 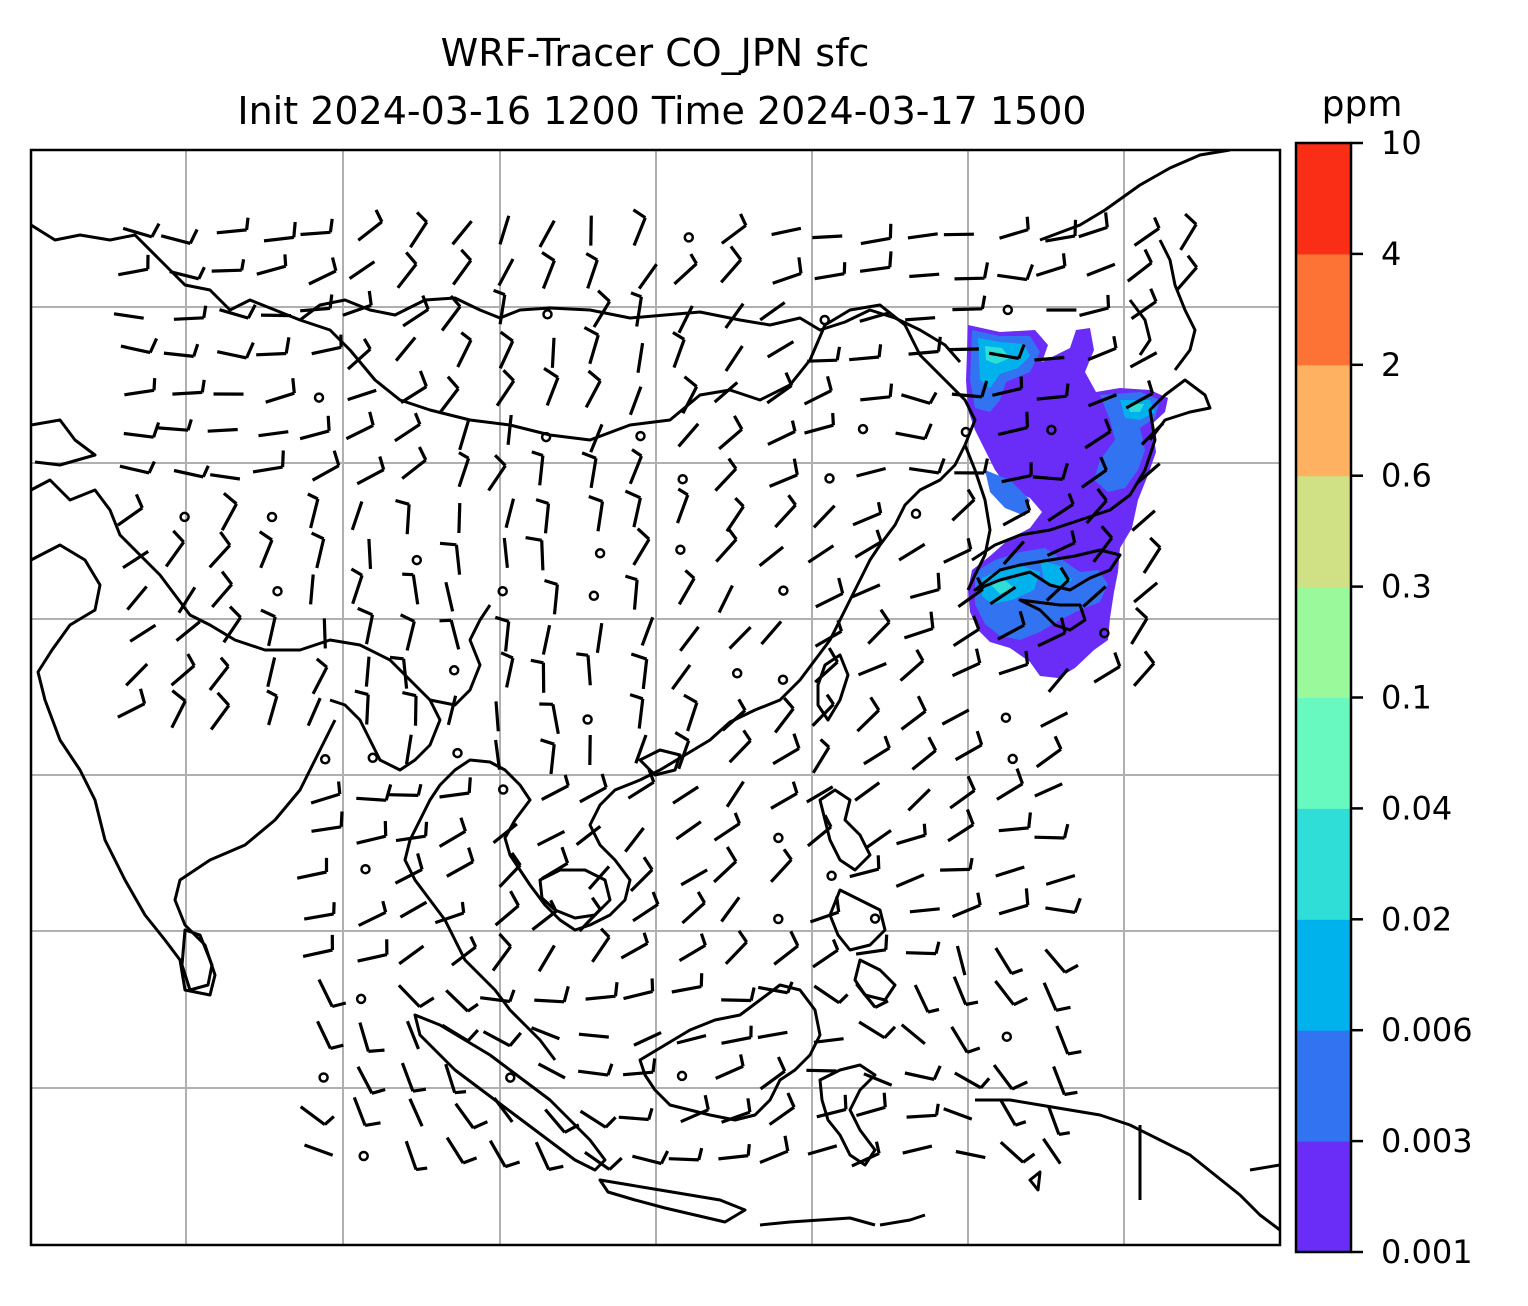 What do you see at coordinates (1416, 808) in the screenshot?
I see `colorbar-tick-label: 0.04` at bounding box center [1416, 808].